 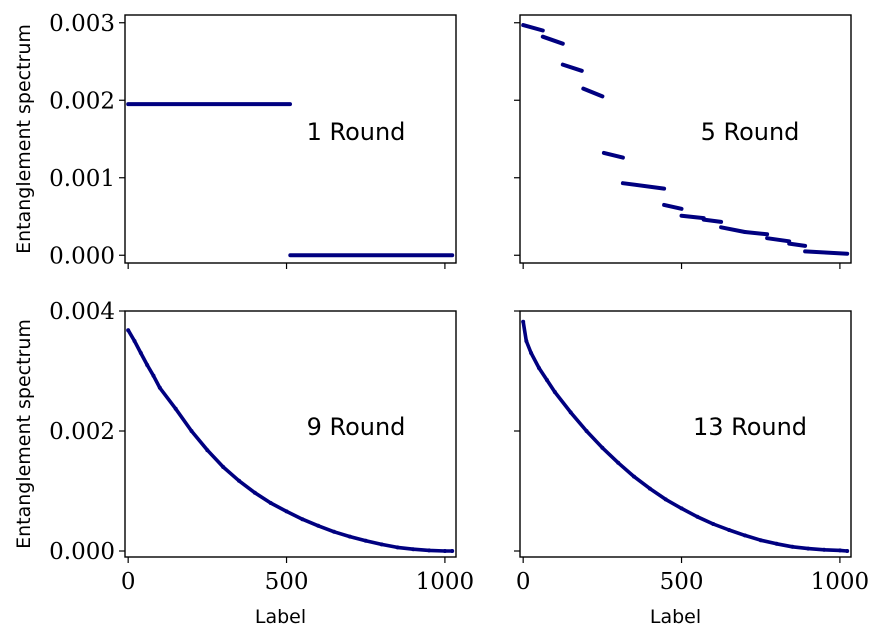 What do you see at coordinates (82, 24) in the screenshot?
I see `y-tick-label: 0.003` at bounding box center [82, 24].